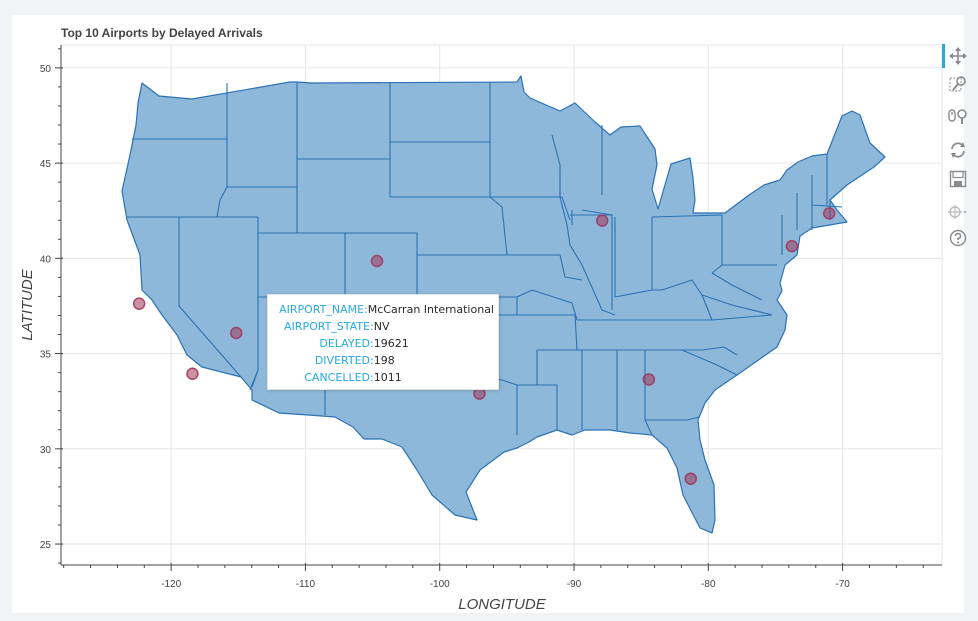 This screenshot has height=621, width=978. I want to click on tooltip-key-airport-name: AIRPORT_NAME, so click(322, 309).